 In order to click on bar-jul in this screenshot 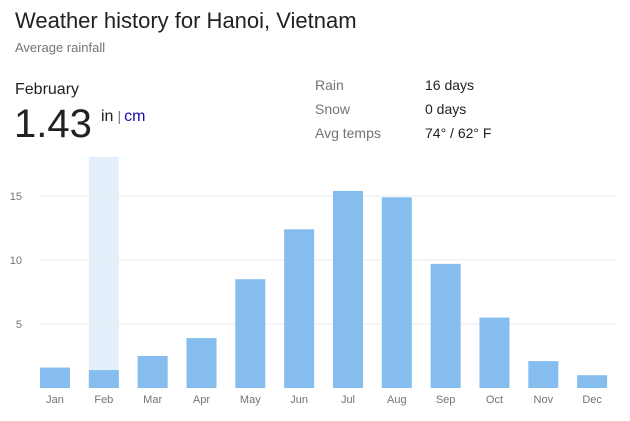, I will do `click(347, 289)`.